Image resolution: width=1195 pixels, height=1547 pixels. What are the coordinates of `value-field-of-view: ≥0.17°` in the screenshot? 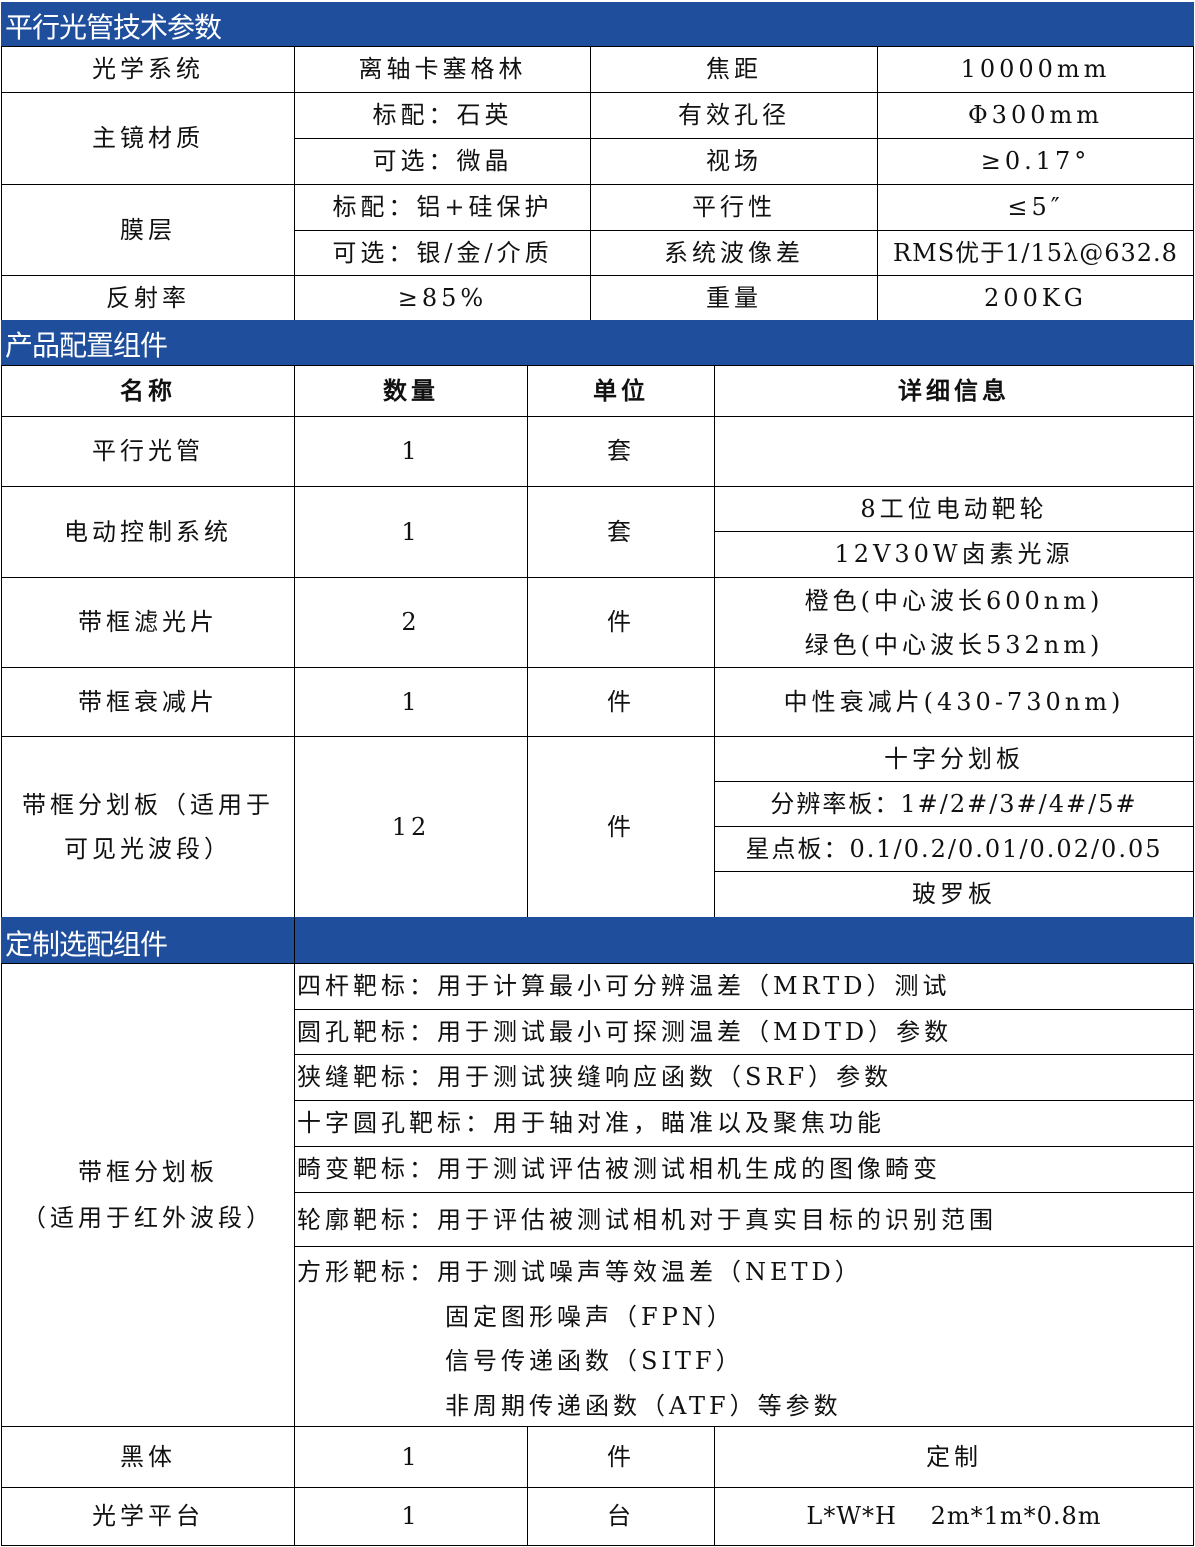 It's located at (1035, 161).